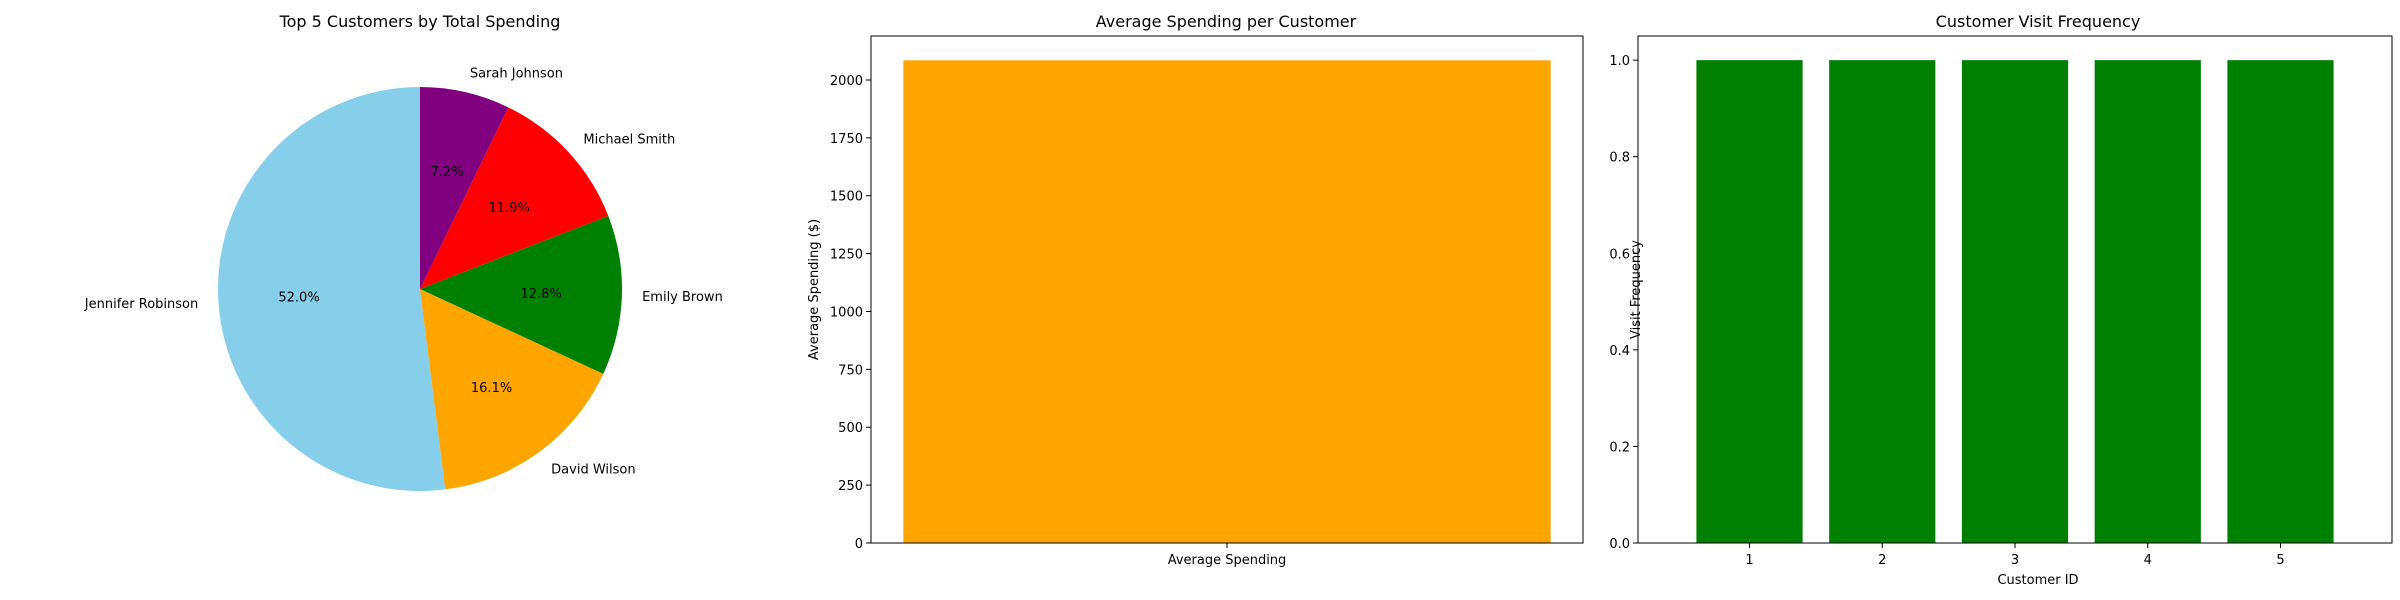 The height and width of the screenshot is (600, 2400). Describe the element at coordinates (846, 139) in the screenshot. I see `y-tick-label: 1750` at that location.